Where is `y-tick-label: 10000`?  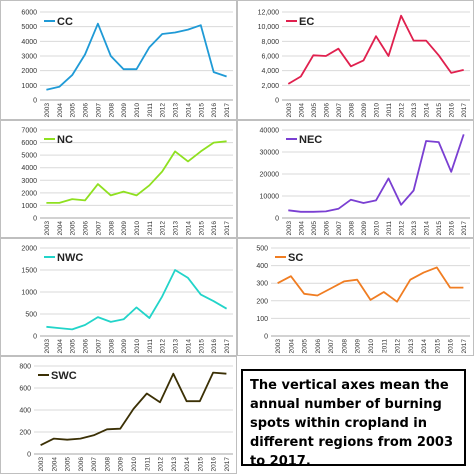
y-tick-label: 10000 is located at coordinates (270, 197).